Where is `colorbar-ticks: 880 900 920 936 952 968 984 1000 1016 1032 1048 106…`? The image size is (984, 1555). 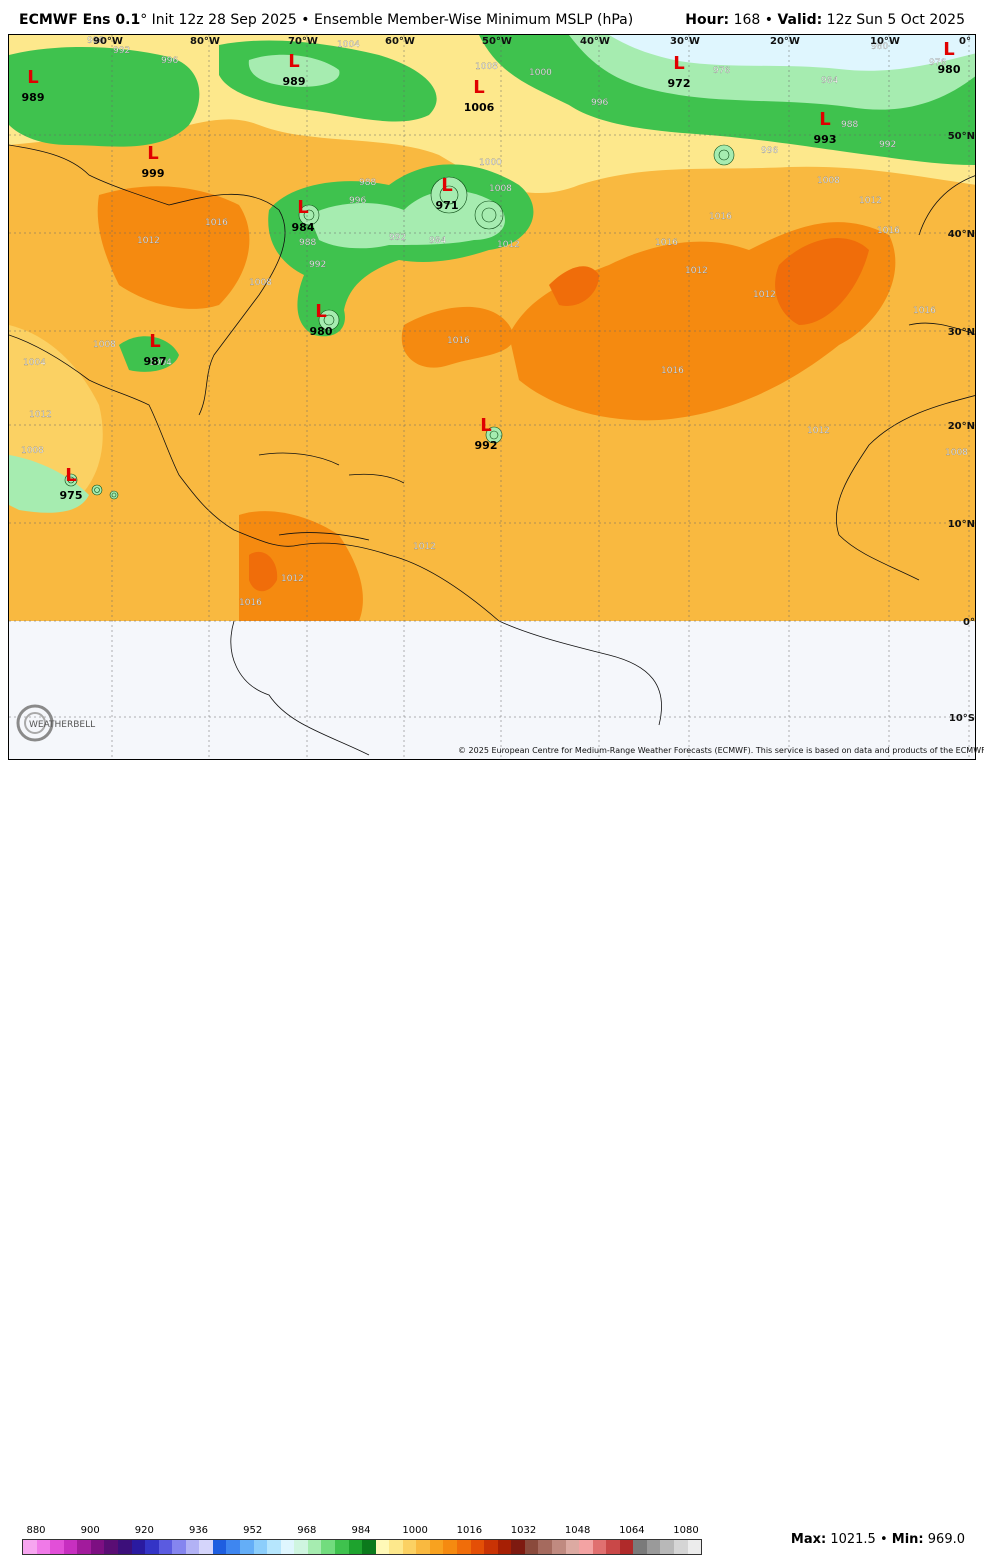 colorbar-ticks: 880 900 920 936 952 968 984 1000 1016 1032 1048 106… is located at coordinates (361, 1531).